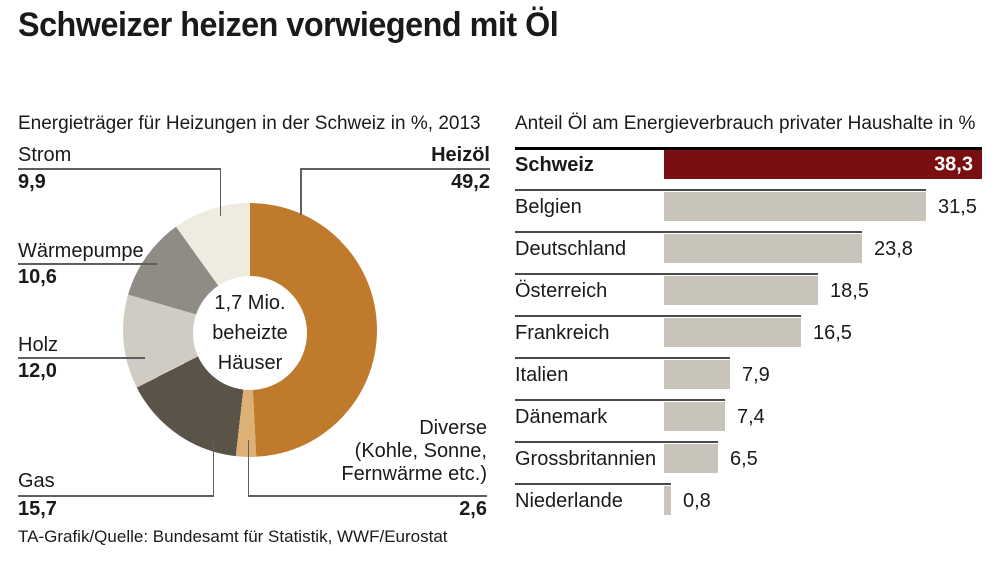 The height and width of the screenshot is (566, 1000). What do you see at coordinates (38, 345) in the screenshot?
I see `donut-label-holz: Holz` at bounding box center [38, 345].